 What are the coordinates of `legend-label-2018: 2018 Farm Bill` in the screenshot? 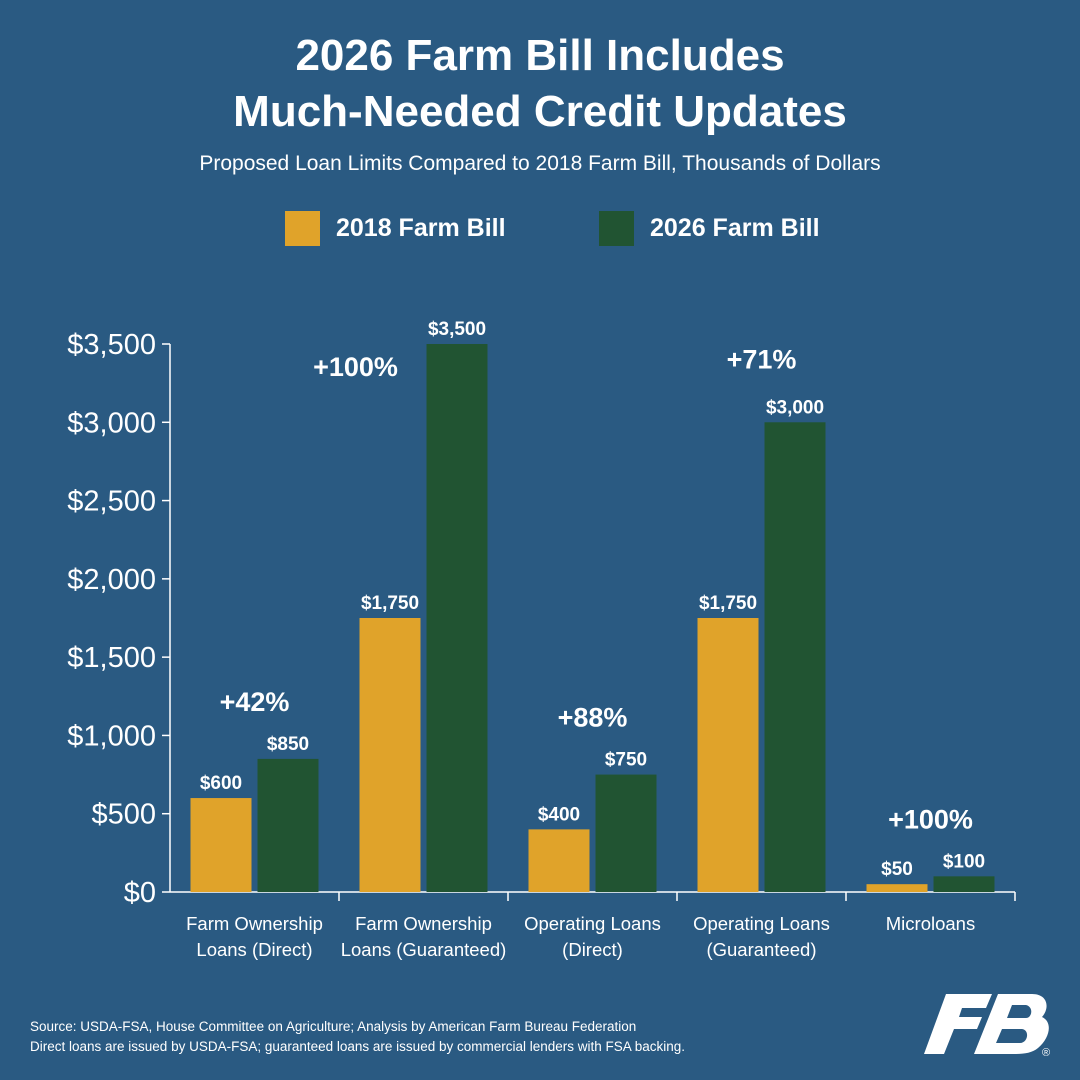 It's located at (421, 227).